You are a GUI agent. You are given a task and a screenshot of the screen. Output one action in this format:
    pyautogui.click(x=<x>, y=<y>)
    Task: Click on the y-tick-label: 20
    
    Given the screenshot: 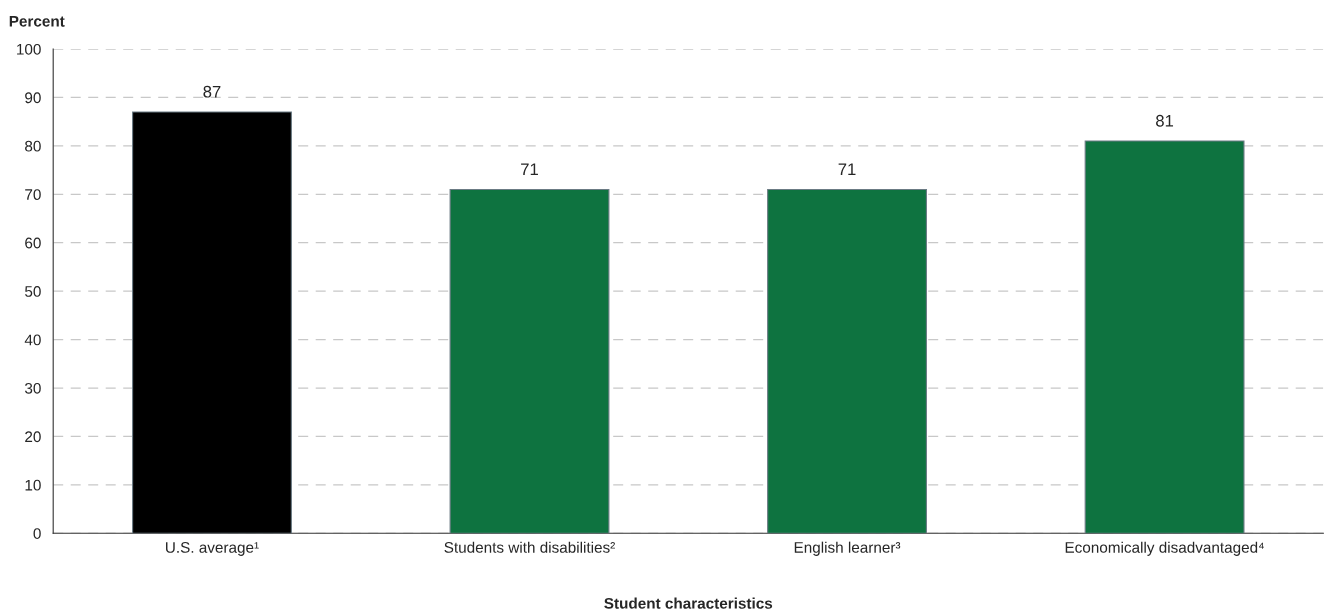 What is the action you would take?
    pyautogui.click(x=33, y=437)
    